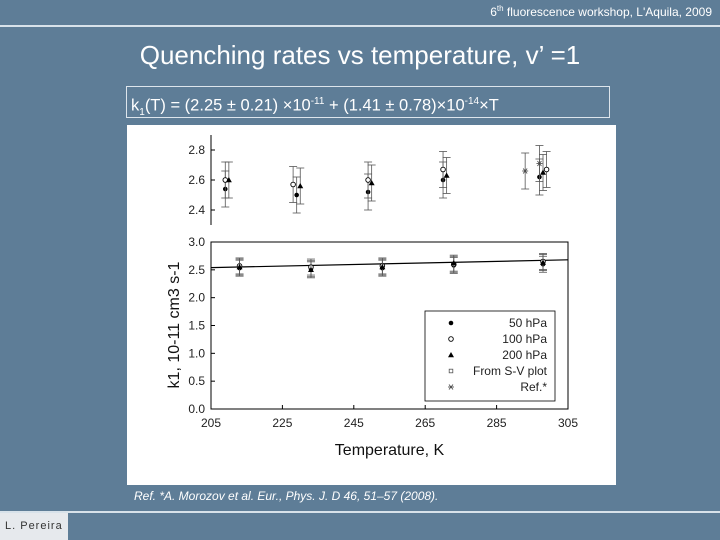 The height and width of the screenshot is (540, 720). I want to click on lower-y-tick-label: 1.0, so click(196, 353).